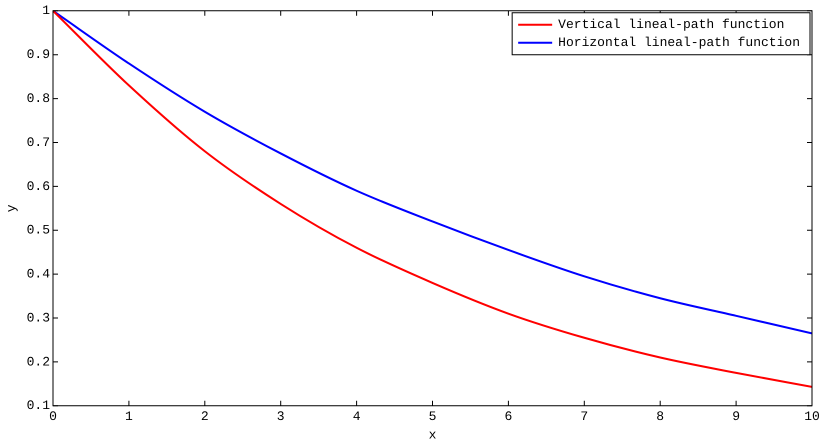 This screenshot has width=826, height=443. What do you see at coordinates (46, 10) in the screenshot?
I see `y-tick-label: 1` at bounding box center [46, 10].